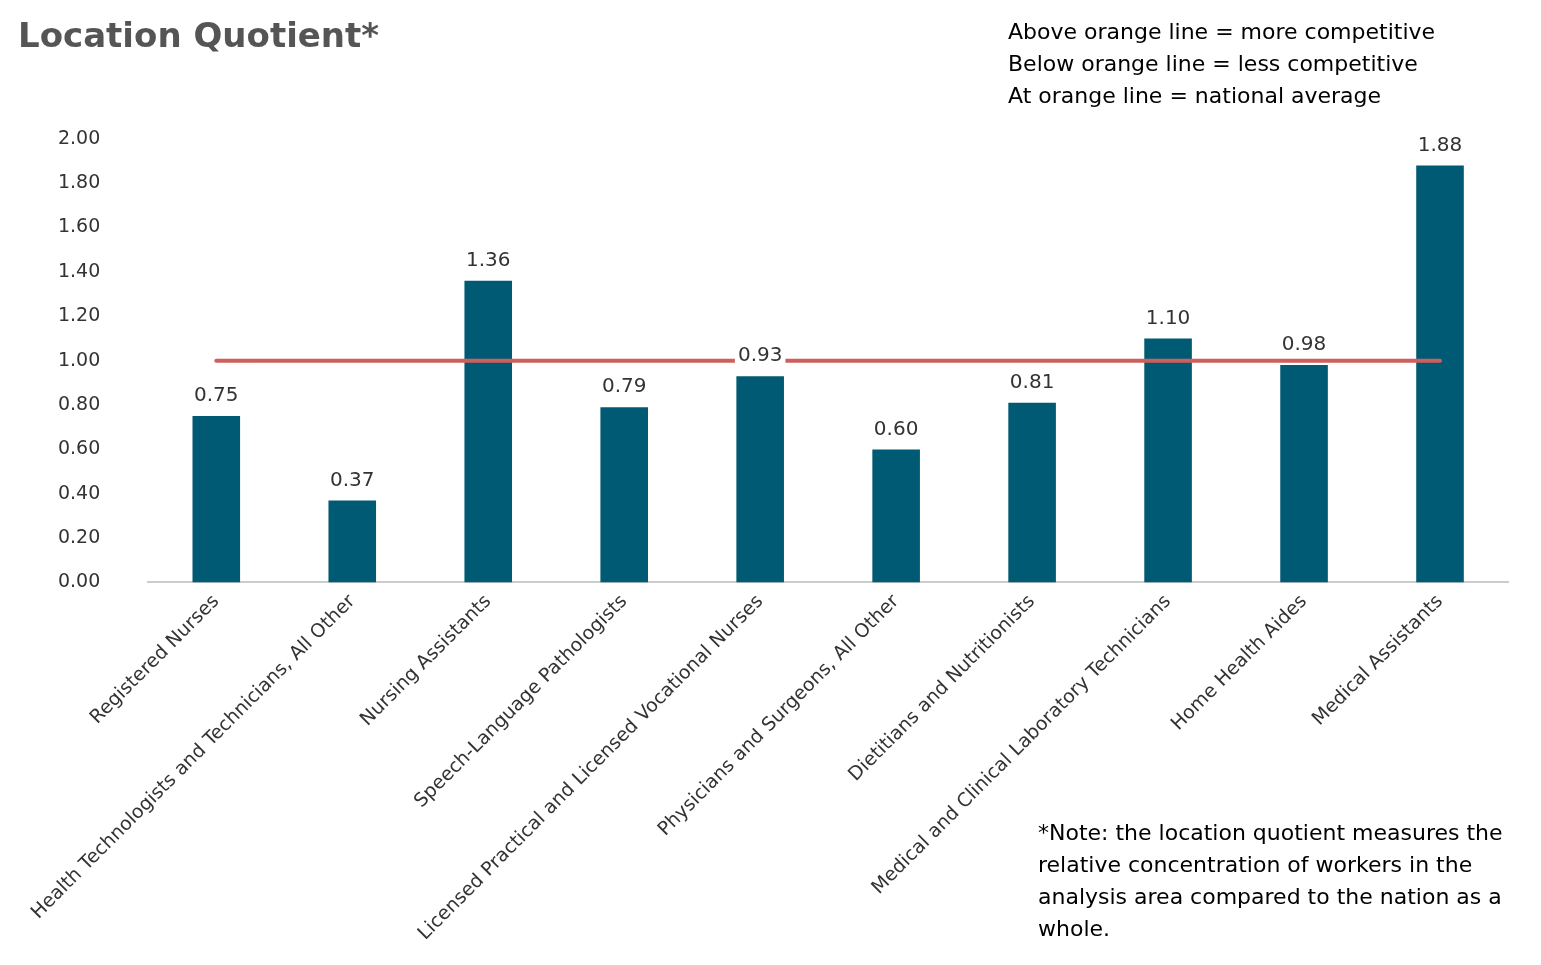 This screenshot has width=1541, height=965. I want to click on text: *Note: the location quotient measures the relative concentration of workers in the analysis area compared to the nation as a whole., so click(1270, 880).